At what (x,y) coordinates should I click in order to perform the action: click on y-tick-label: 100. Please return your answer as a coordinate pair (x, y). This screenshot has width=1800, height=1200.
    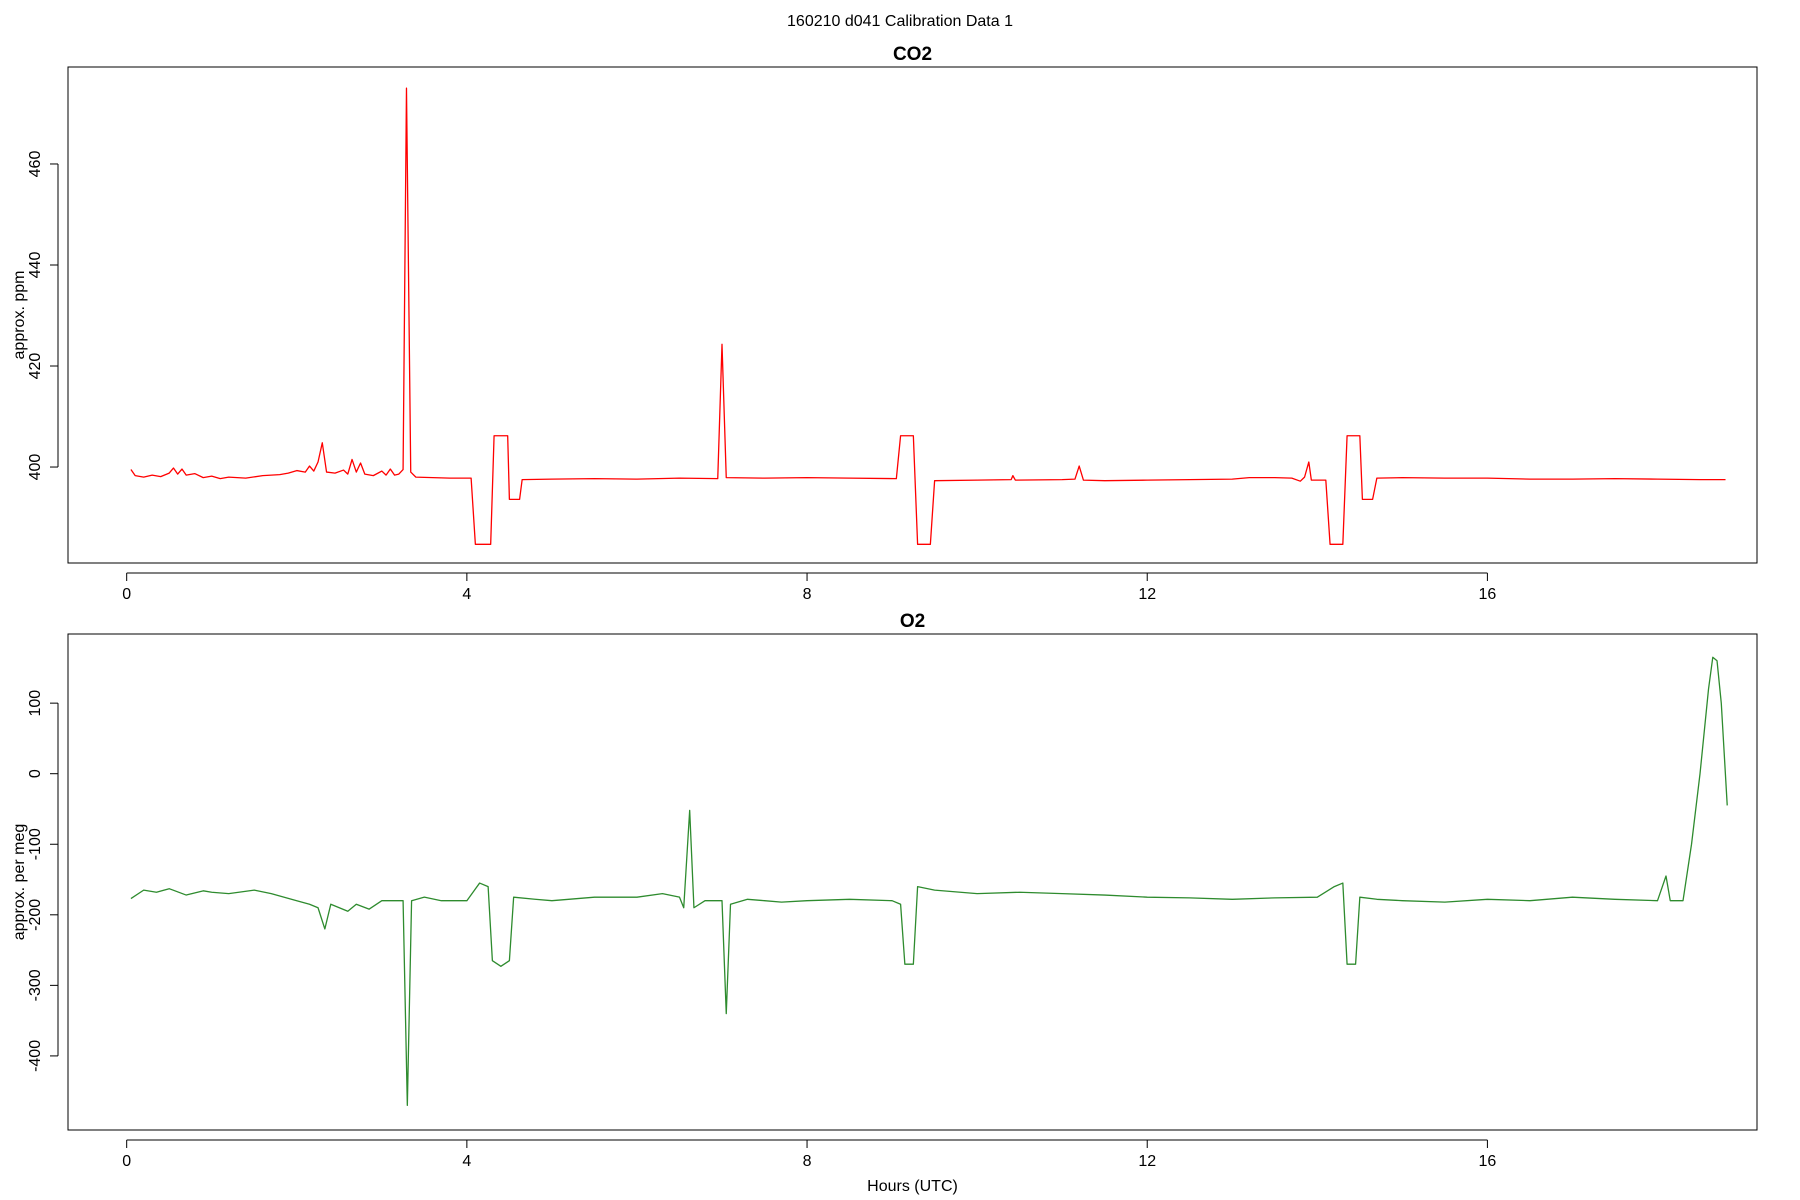
    Looking at the image, I should click on (35, 703).